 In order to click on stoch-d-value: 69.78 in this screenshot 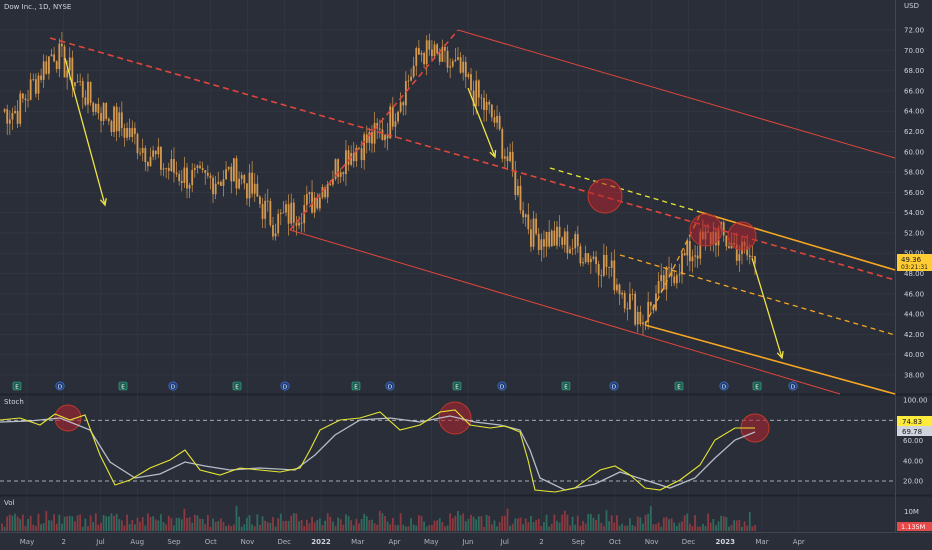, I will do `click(912, 432)`.